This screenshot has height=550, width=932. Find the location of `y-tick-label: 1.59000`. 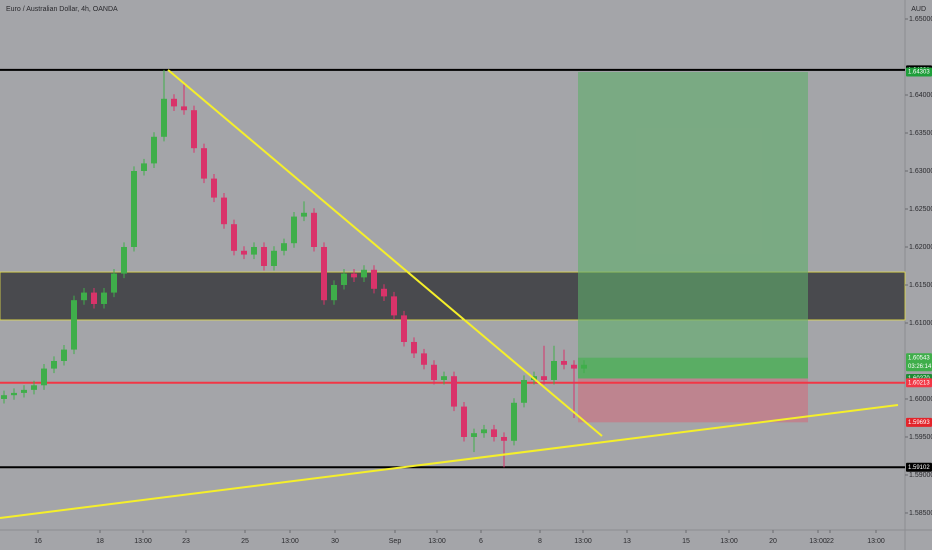

y-tick-label: 1.59000 is located at coordinates (920, 475).